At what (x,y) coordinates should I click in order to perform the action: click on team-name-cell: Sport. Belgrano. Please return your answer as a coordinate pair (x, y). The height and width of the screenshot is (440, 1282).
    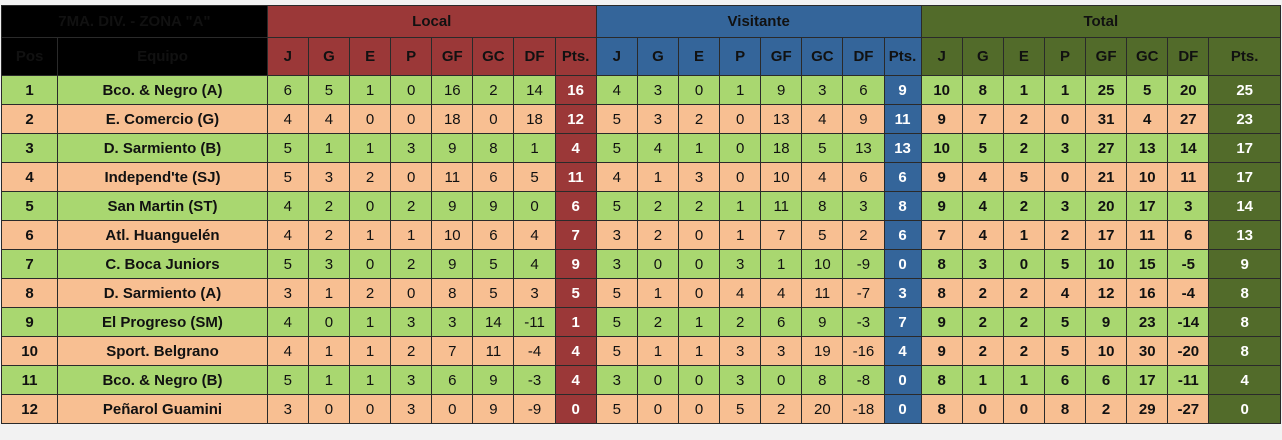
    Looking at the image, I should click on (162, 351).